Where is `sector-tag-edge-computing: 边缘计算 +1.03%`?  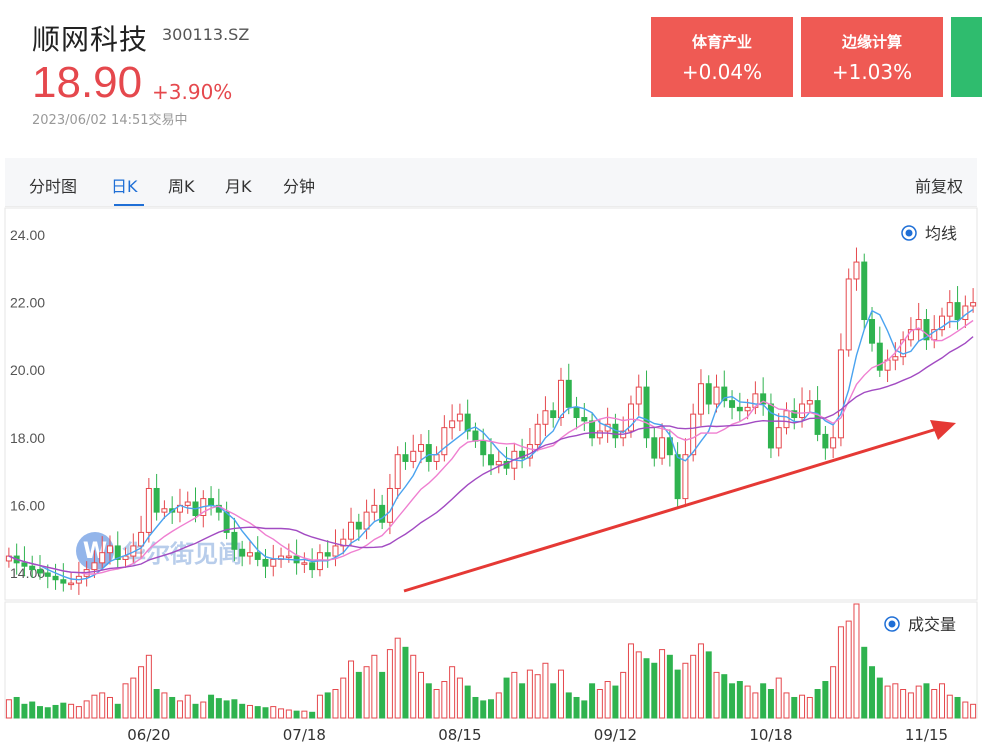 sector-tag-edge-computing: 边缘计算 +1.03% is located at coordinates (872, 57).